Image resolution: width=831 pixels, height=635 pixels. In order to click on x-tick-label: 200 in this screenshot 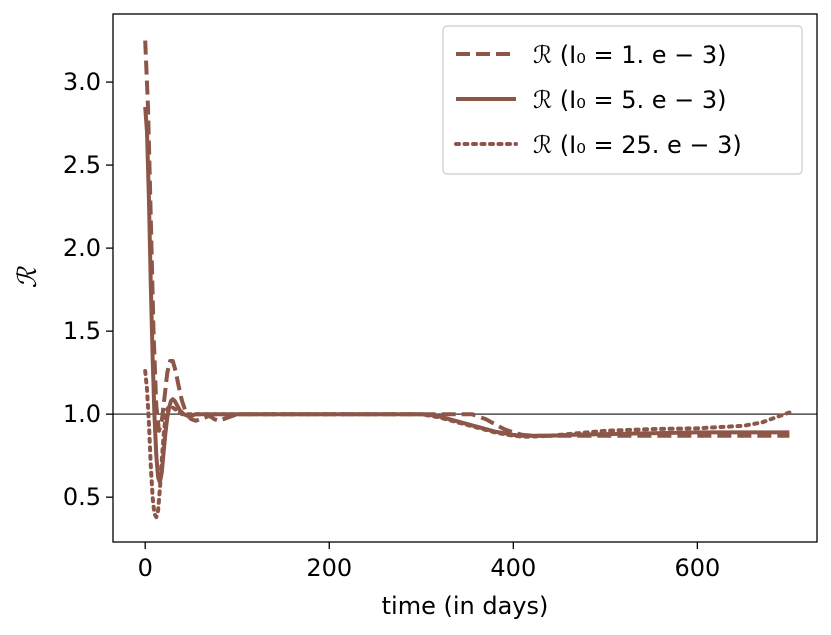, I will do `click(329, 568)`.